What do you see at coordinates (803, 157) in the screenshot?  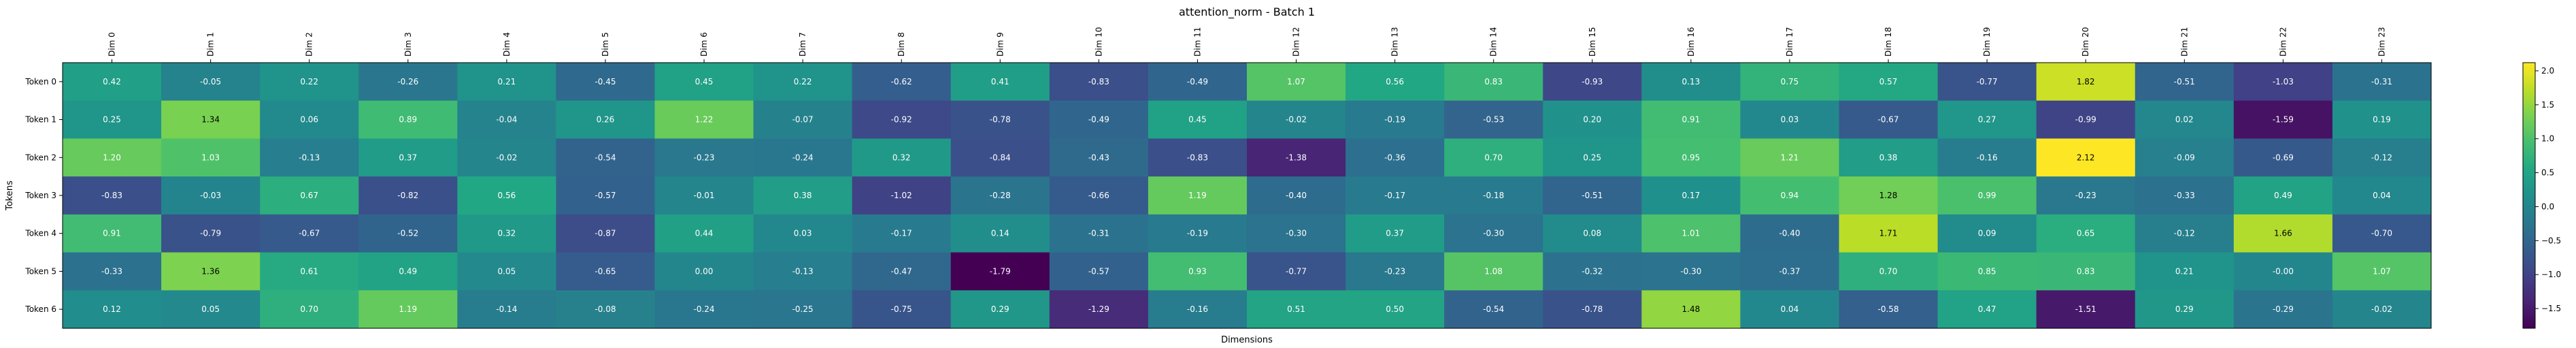 I see `cell-value-label: -0.24` at bounding box center [803, 157].